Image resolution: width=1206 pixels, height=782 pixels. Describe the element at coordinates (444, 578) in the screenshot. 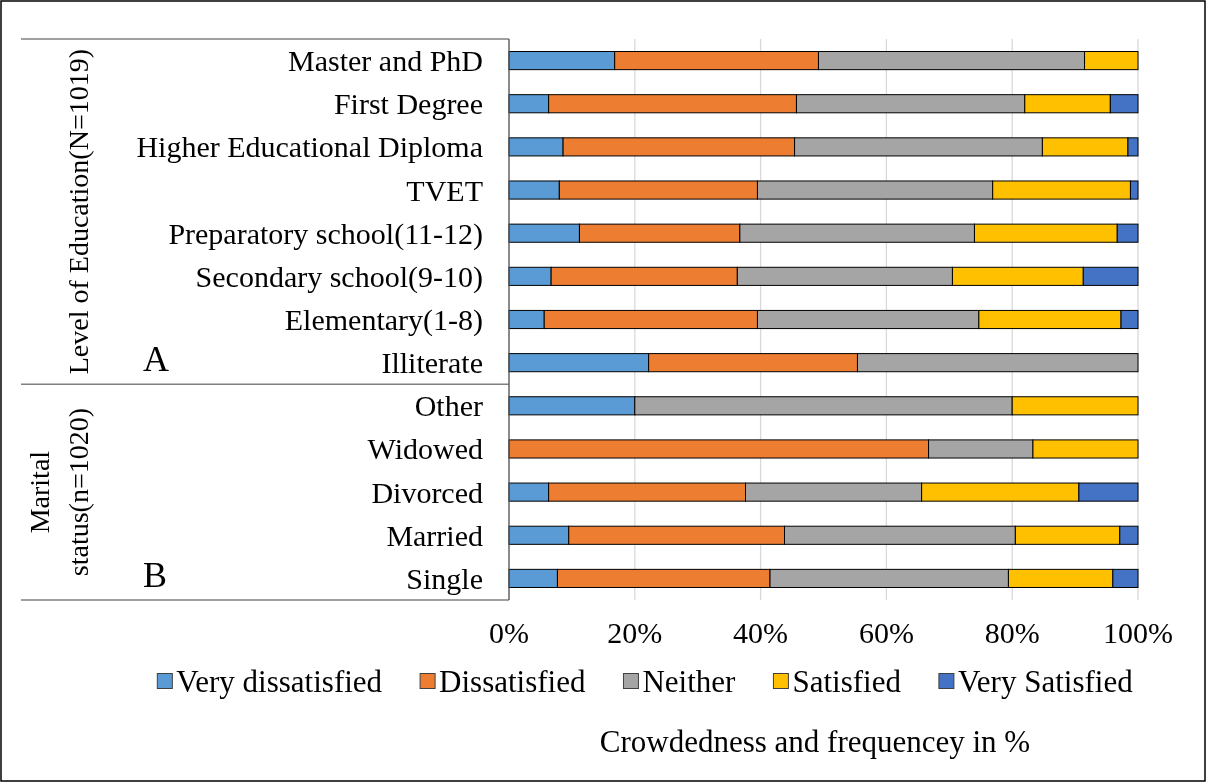

I see `y-tick-label: Single` at that location.